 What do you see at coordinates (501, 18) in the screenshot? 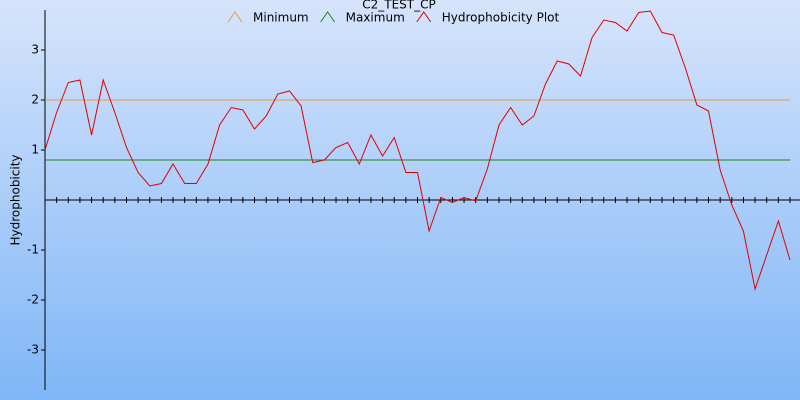
I see `legend-label: Hydrophobicity Plot` at bounding box center [501, 18].